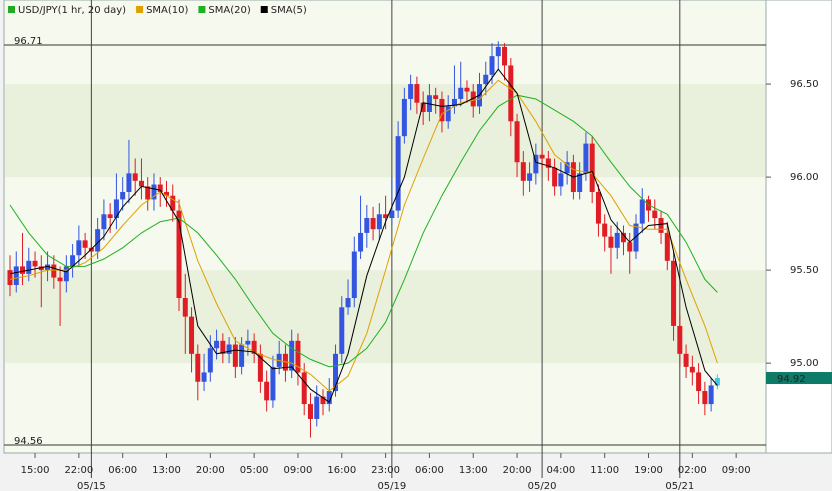  Describe the element at coordinates (341, 470) in the screenshot. I see `x-tick-label: 16:00` at that location.